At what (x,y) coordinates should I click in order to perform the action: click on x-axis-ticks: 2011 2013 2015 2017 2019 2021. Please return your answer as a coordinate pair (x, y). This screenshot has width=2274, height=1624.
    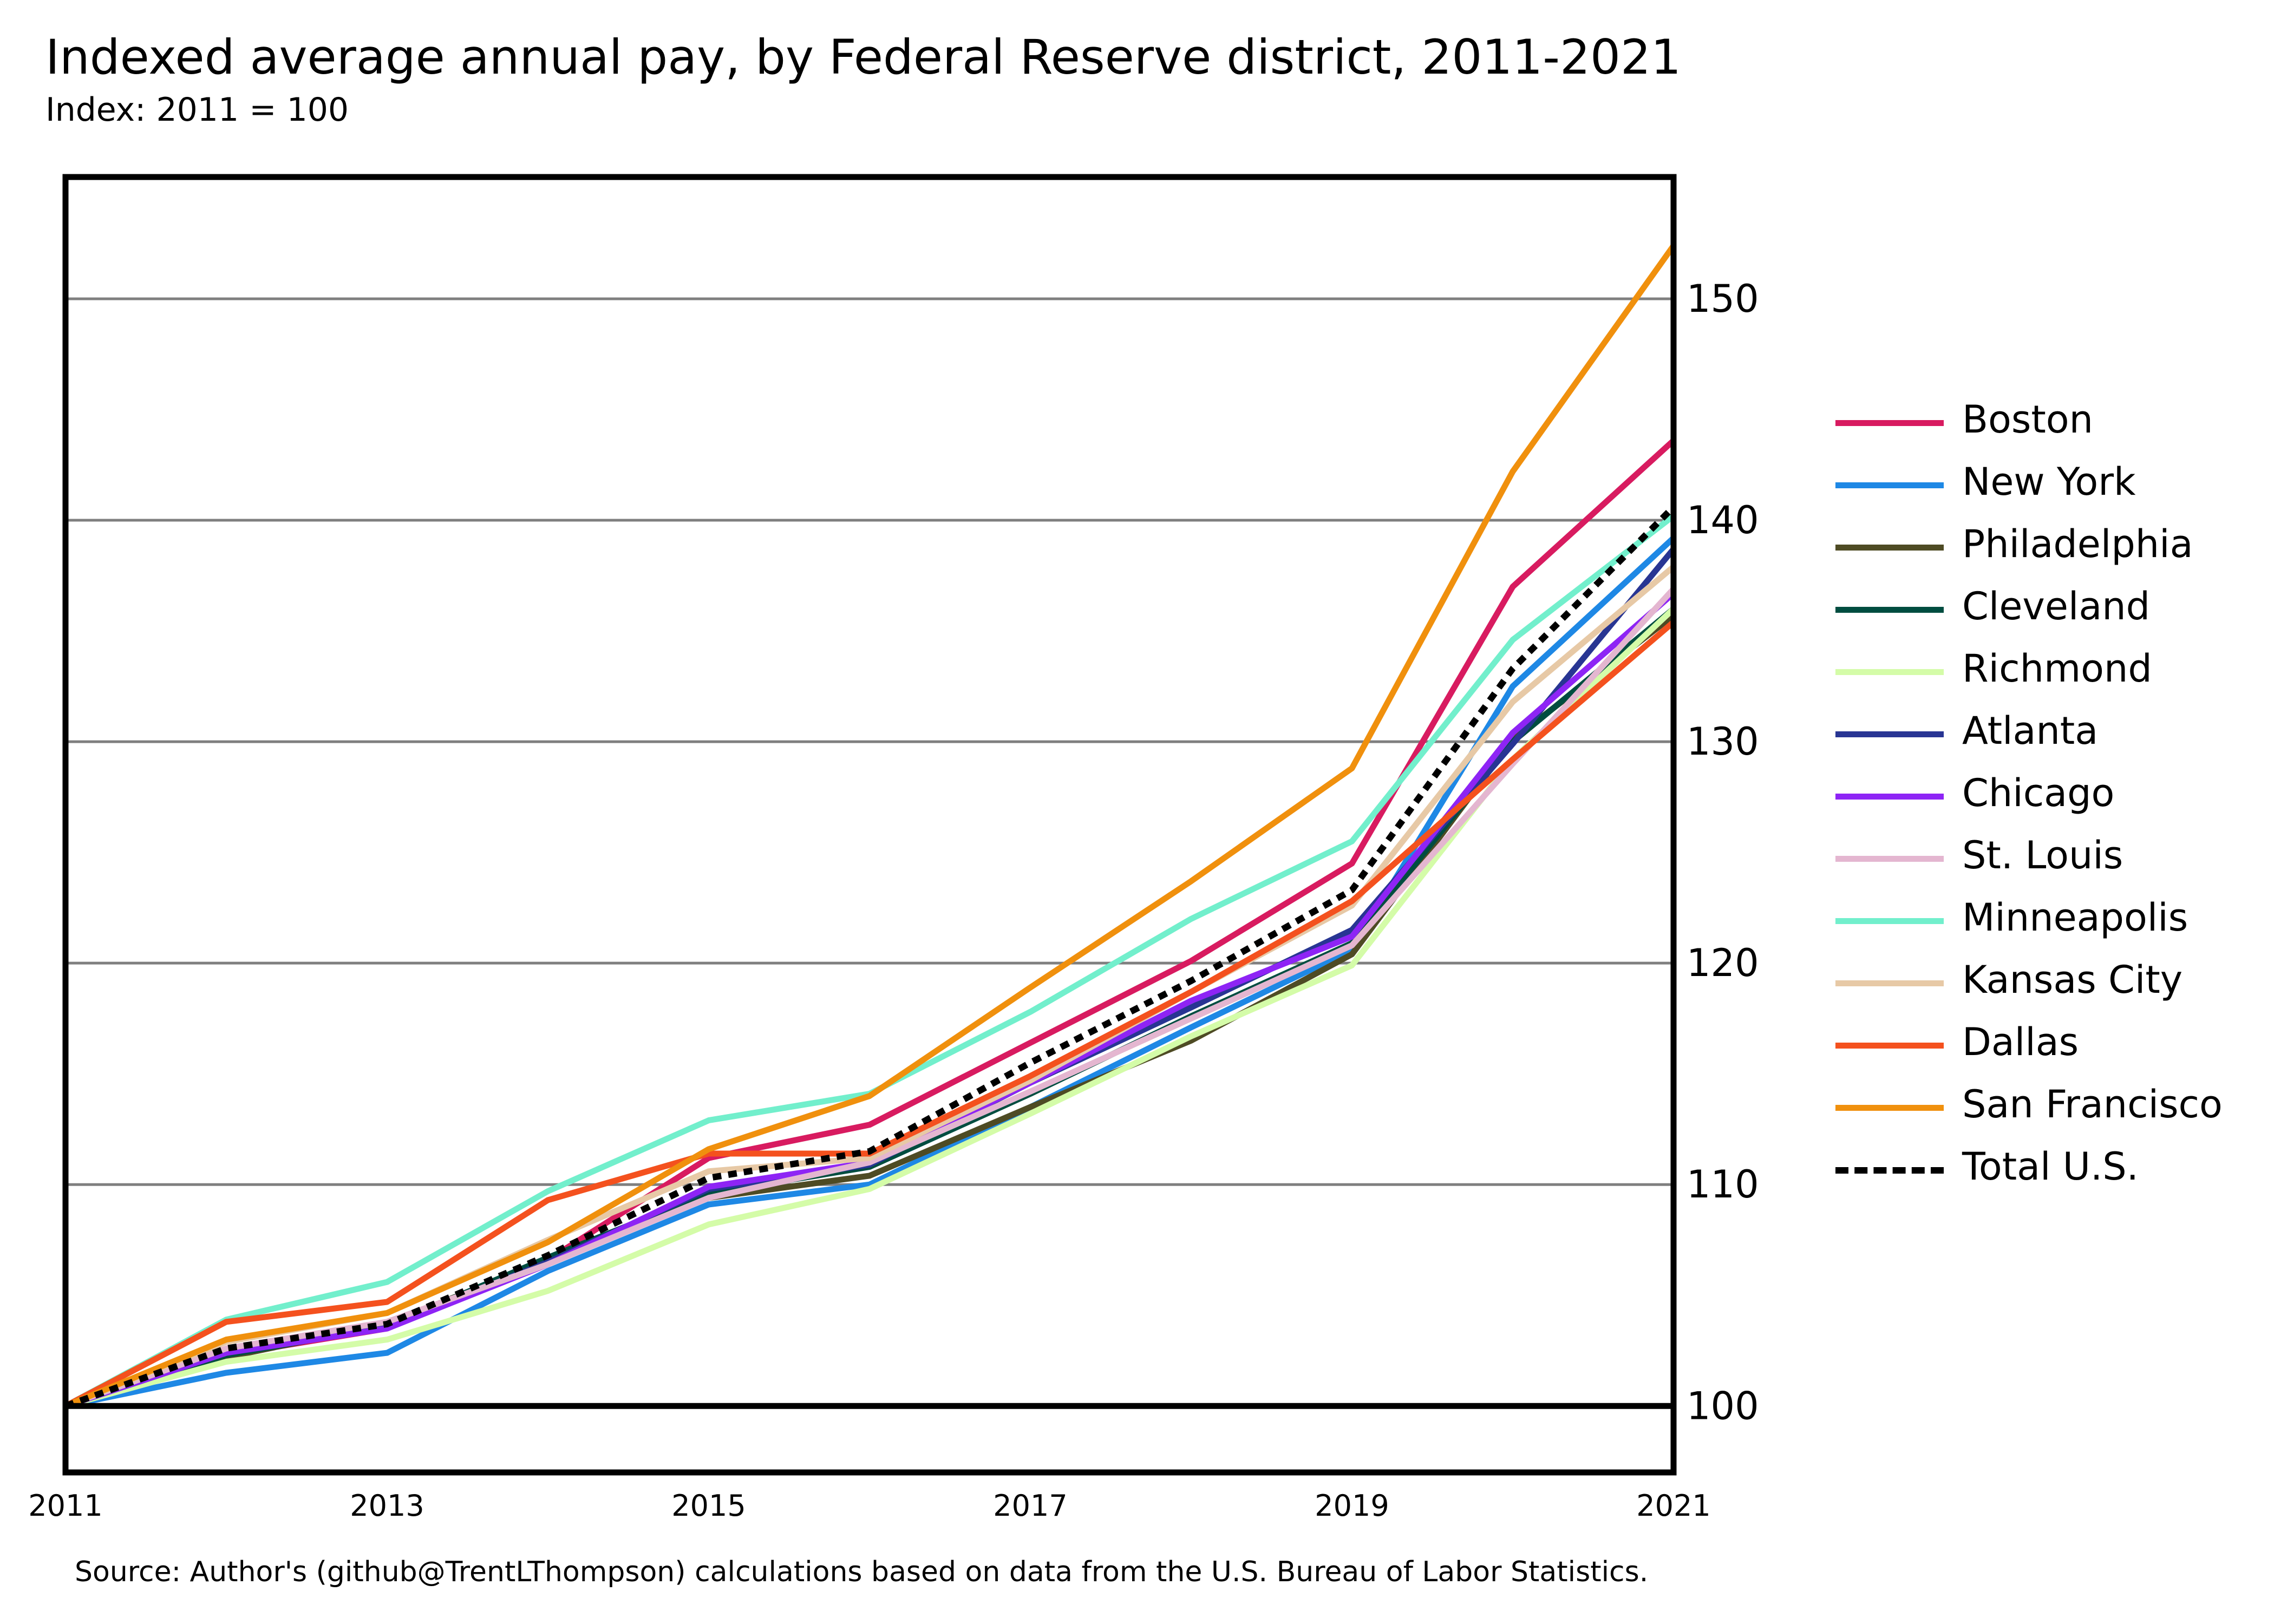
    Looking at the image, I should click on (869, 1506).